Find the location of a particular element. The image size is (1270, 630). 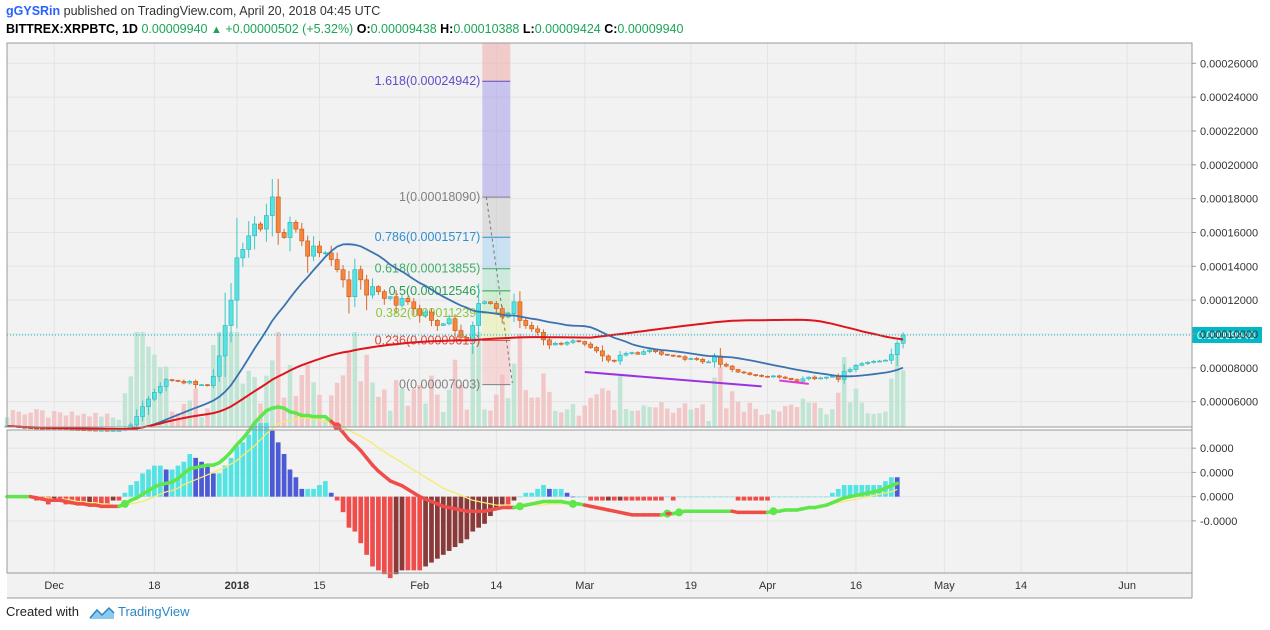

price-change: +0.00000502 (+5.32%) is located at coordinates (289, 29).